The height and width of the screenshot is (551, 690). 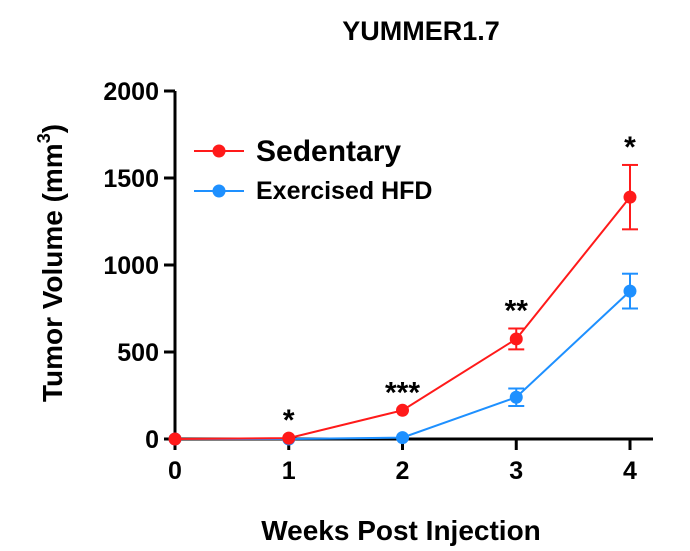 I want to click on y-tick-label: 500, so click(x=138, y=353).